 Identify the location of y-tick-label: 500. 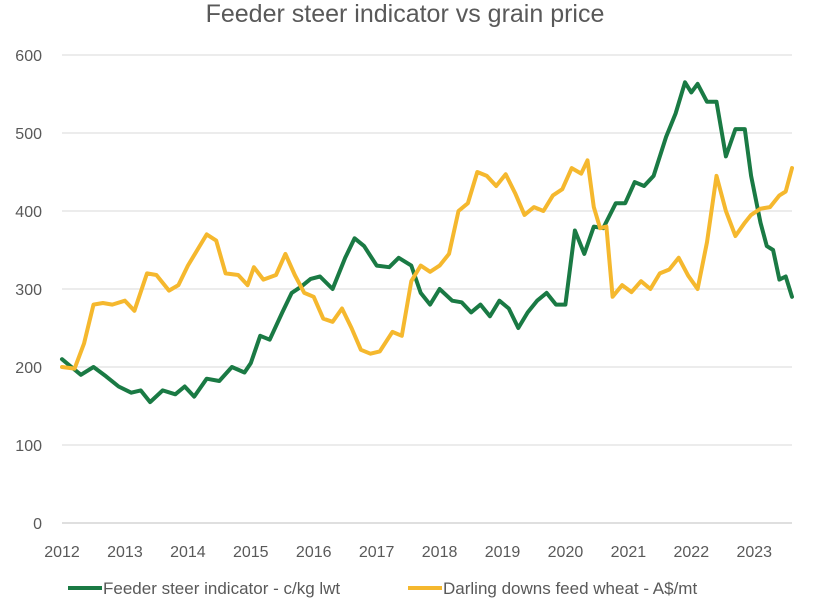
(28, 134).